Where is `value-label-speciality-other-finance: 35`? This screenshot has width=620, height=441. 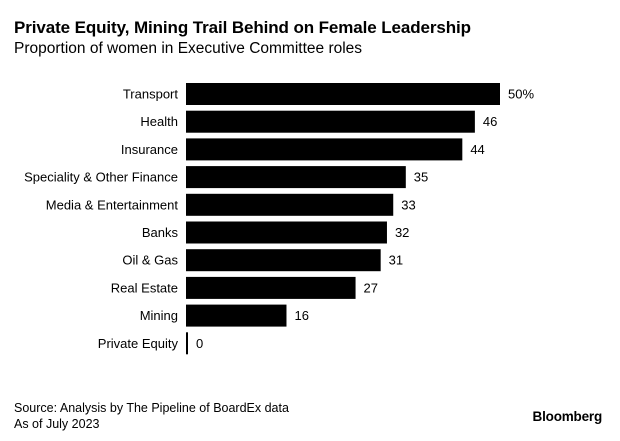
value-label-speciality-other-finance: 35 is located at coordinates (421, 177).